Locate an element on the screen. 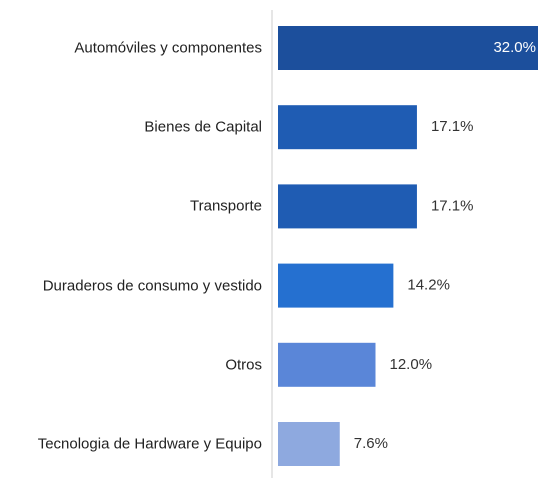 The image size is (538, 479). category-label: Transporte is located at coordinates (226, 206).